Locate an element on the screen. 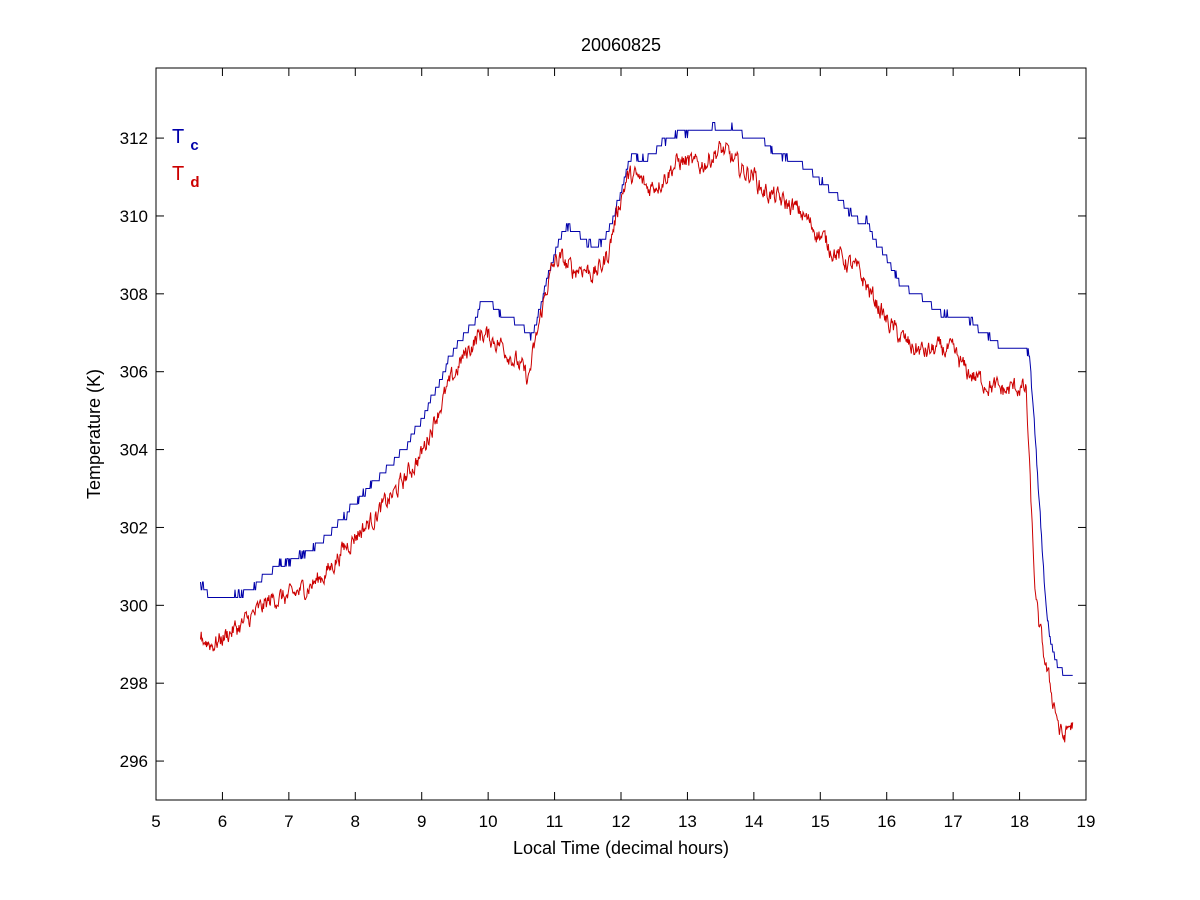  x-tick-label: 7 is located at coordinates (288, 821).